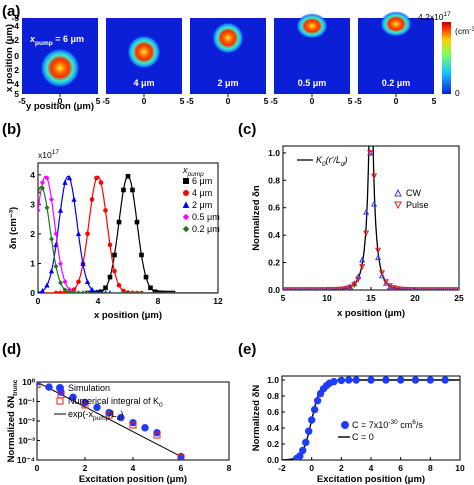 This screenshot has height=485, width=474. I want to click on panel-label-b: (b), so click(11, 129).